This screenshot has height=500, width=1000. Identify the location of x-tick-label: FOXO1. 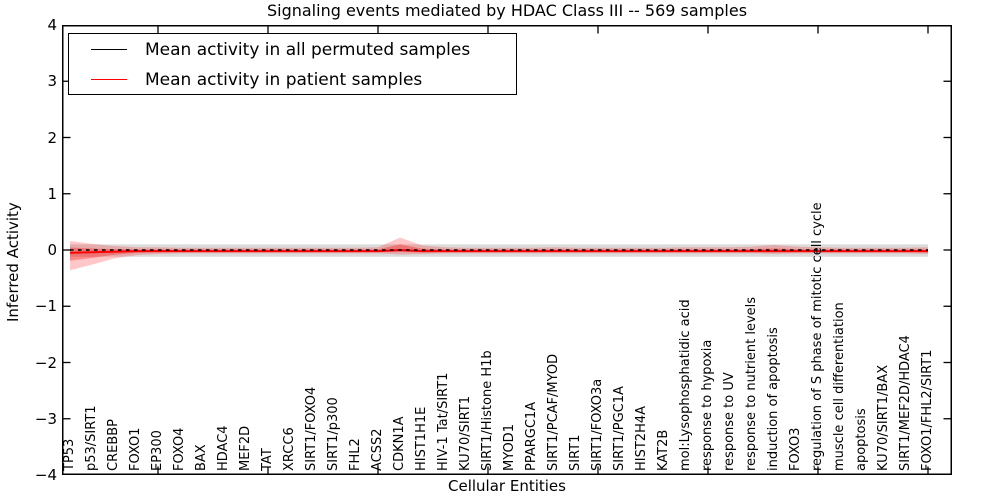
(135, 449).